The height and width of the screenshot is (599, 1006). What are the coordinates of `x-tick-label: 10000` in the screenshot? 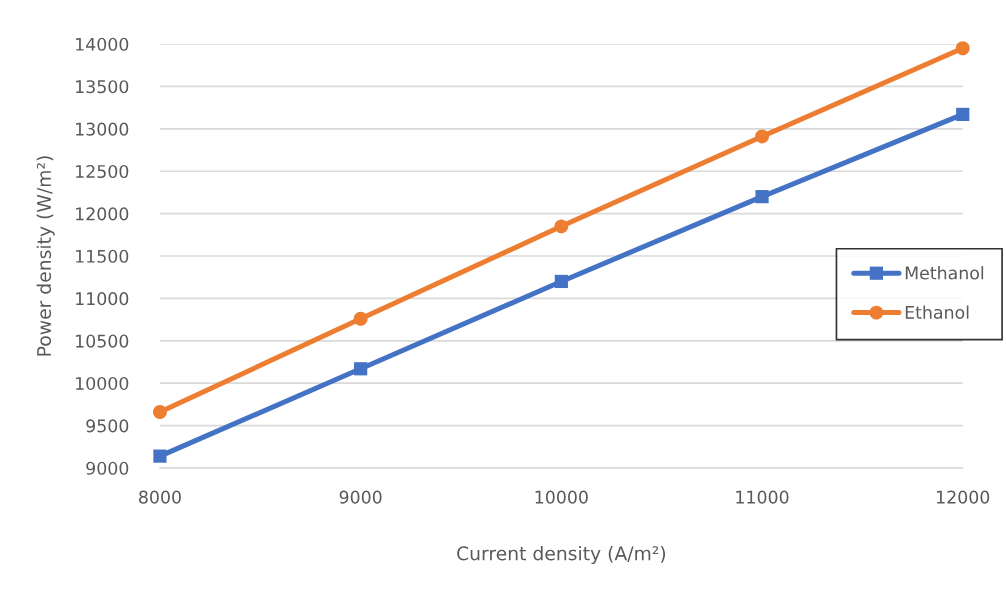 It's located at (561, 497).